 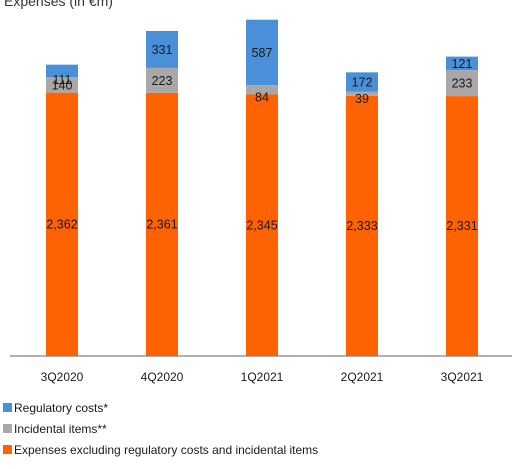 I want to click on x-tick-label-1: 4Q2020, so click(x=162, y=377).